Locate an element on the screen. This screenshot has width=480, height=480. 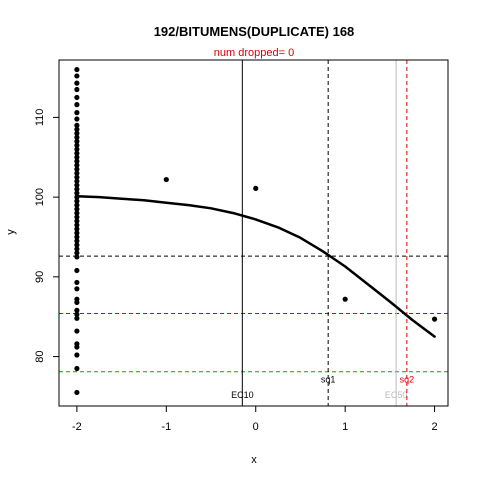
vline-label-sq1: sq1 is located at coordinates (328, 380).